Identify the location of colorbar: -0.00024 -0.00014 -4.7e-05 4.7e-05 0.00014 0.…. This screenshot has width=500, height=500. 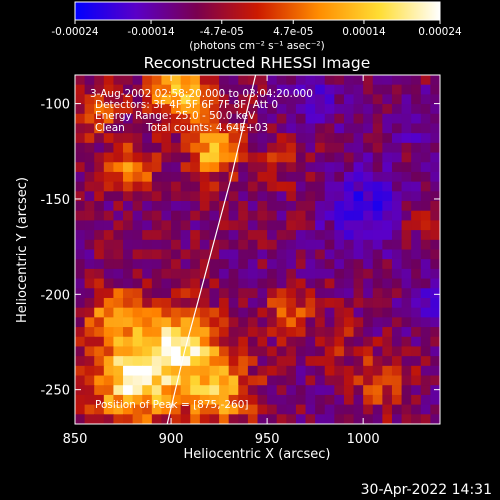
(256, 26).